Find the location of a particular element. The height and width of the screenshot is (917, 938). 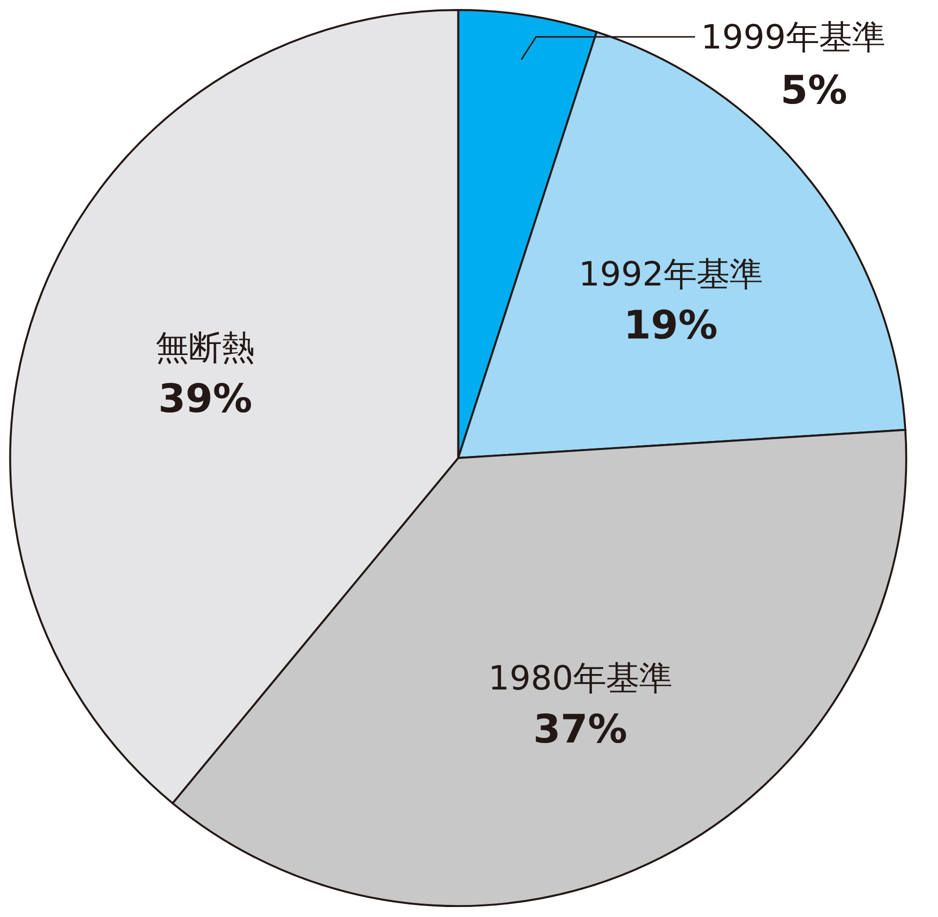

data-label: 19% is located at coordinates (671, 325).